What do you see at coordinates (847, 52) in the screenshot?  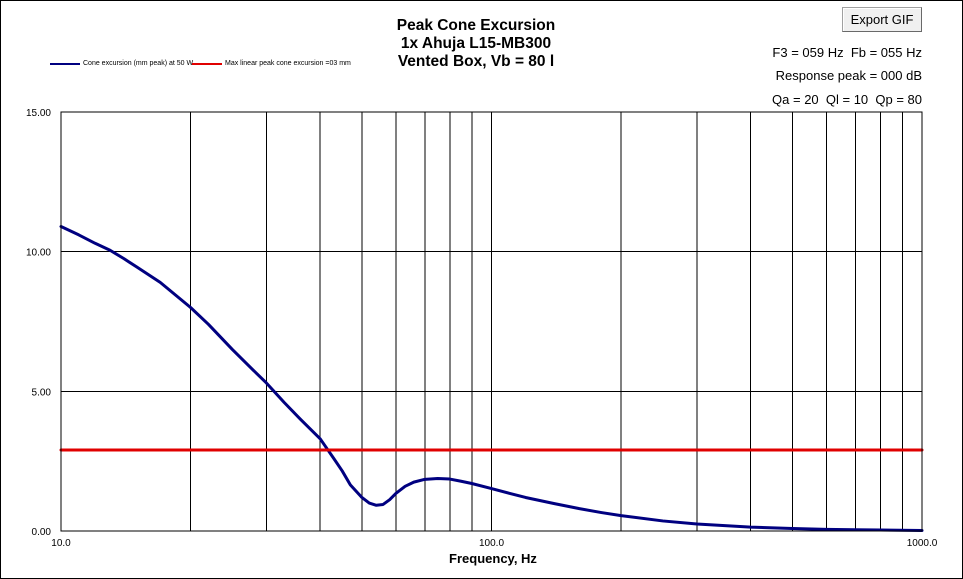 I see `stat-f3-fb: F3 = 059 Hz Fb = 055 Hz` at bounding box center [847, 52].